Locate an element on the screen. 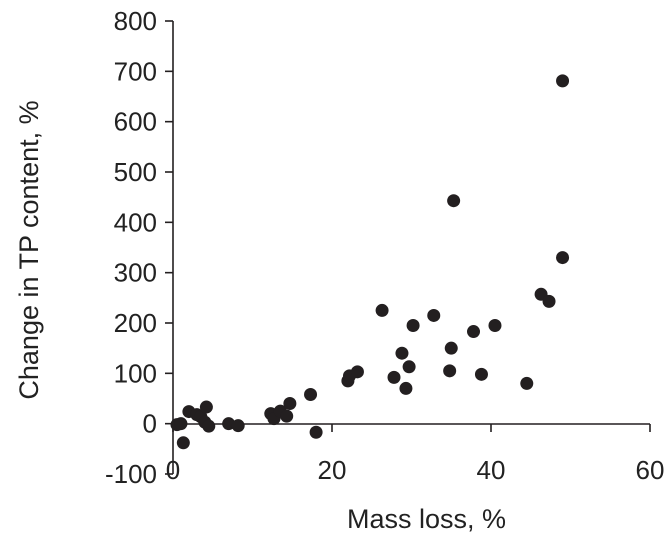 This screenshot has height=533, width=669. y-tick-label: 100 is located at coordinates (135, 373).